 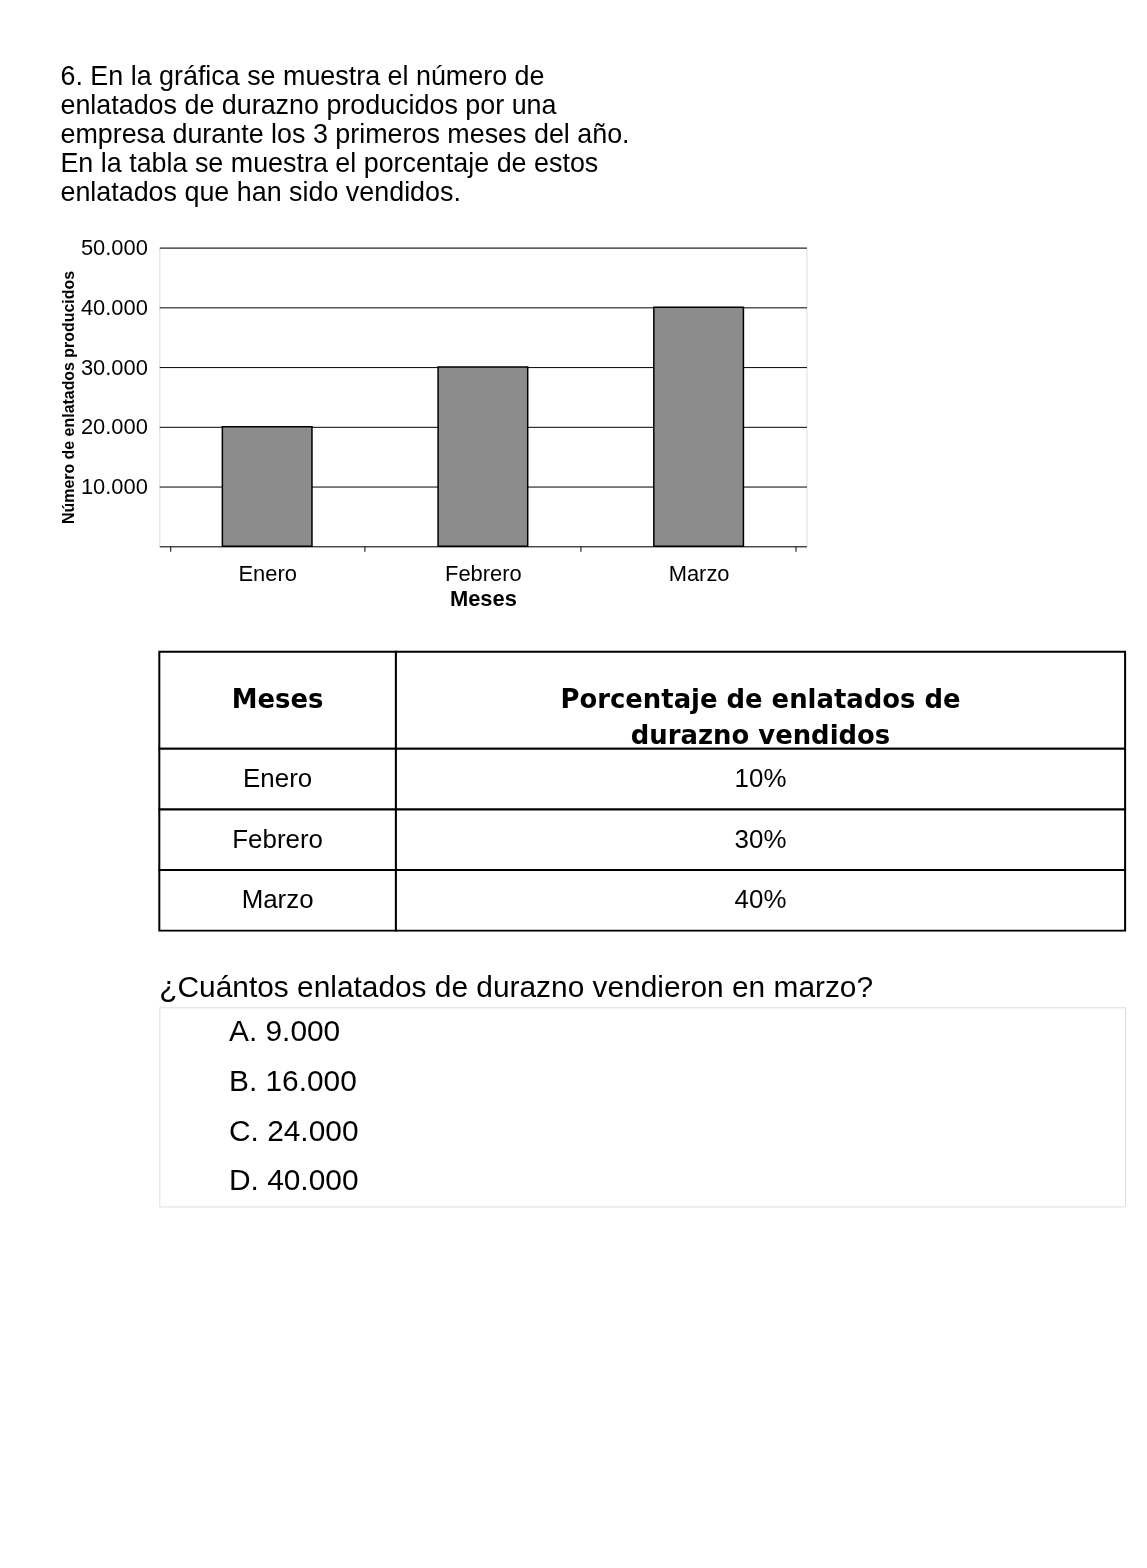 I want to click on y-tick-label: 30.000, so click(x=114, y=367).